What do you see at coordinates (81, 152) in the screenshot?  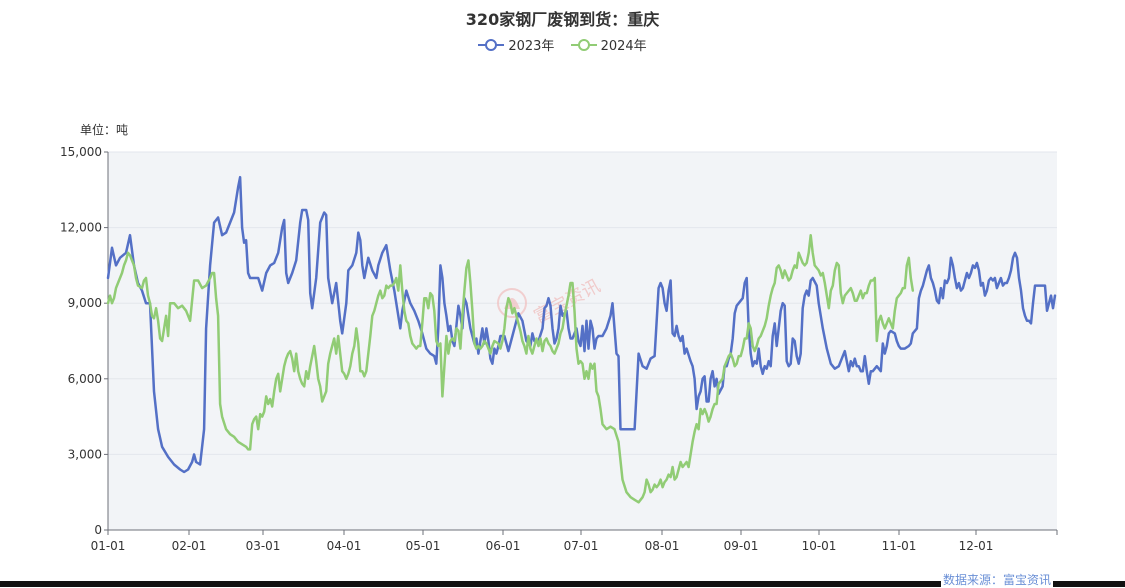 I see `y-tick-label: 15,000` at bounding box center [81, 152].